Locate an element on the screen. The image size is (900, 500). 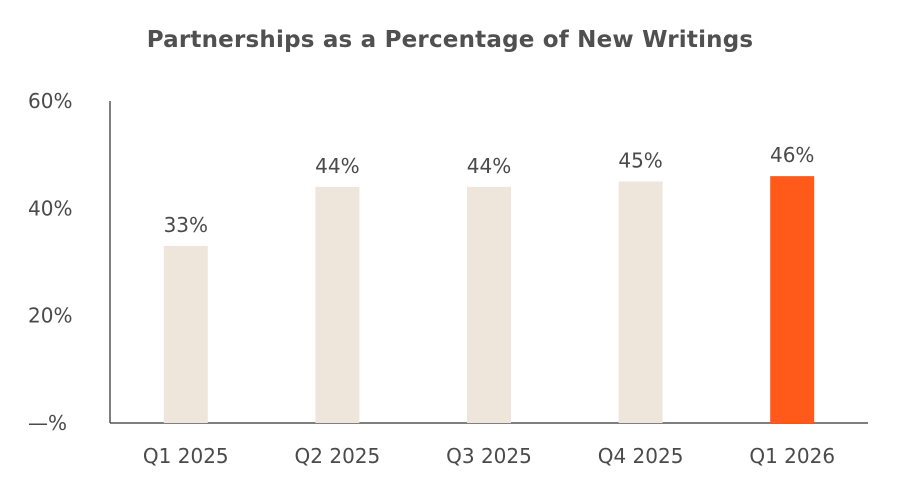
y-tick-label: 20% is located at coordinates (50, 316).